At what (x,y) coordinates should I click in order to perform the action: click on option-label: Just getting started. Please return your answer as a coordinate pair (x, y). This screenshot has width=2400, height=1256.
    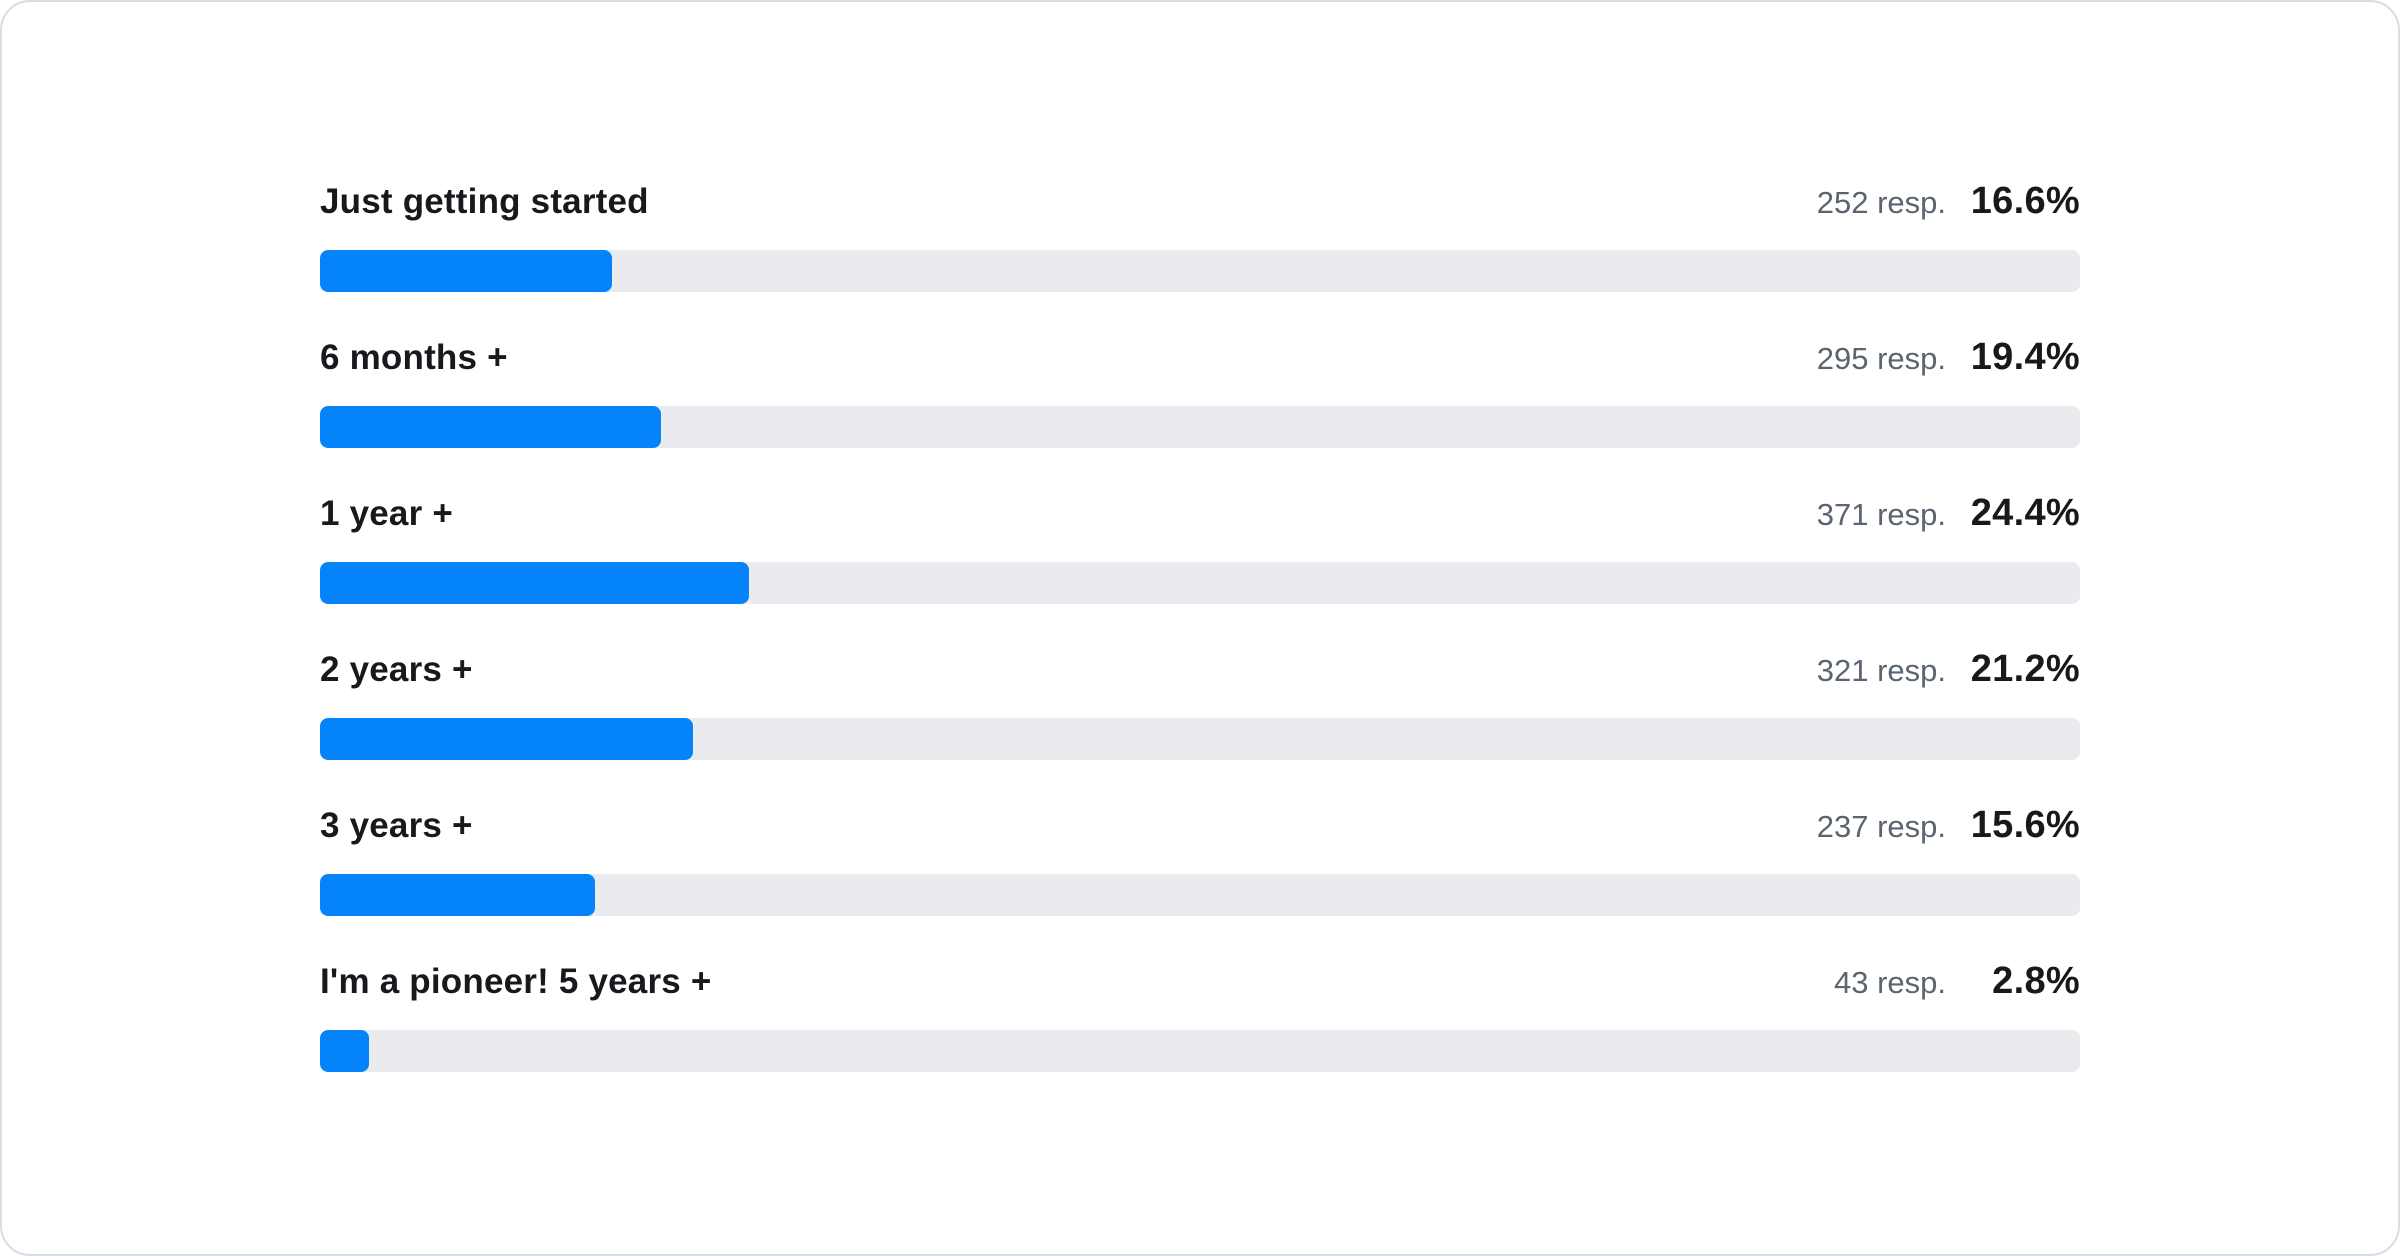
    Looking at the image, I should click on (484, 201).